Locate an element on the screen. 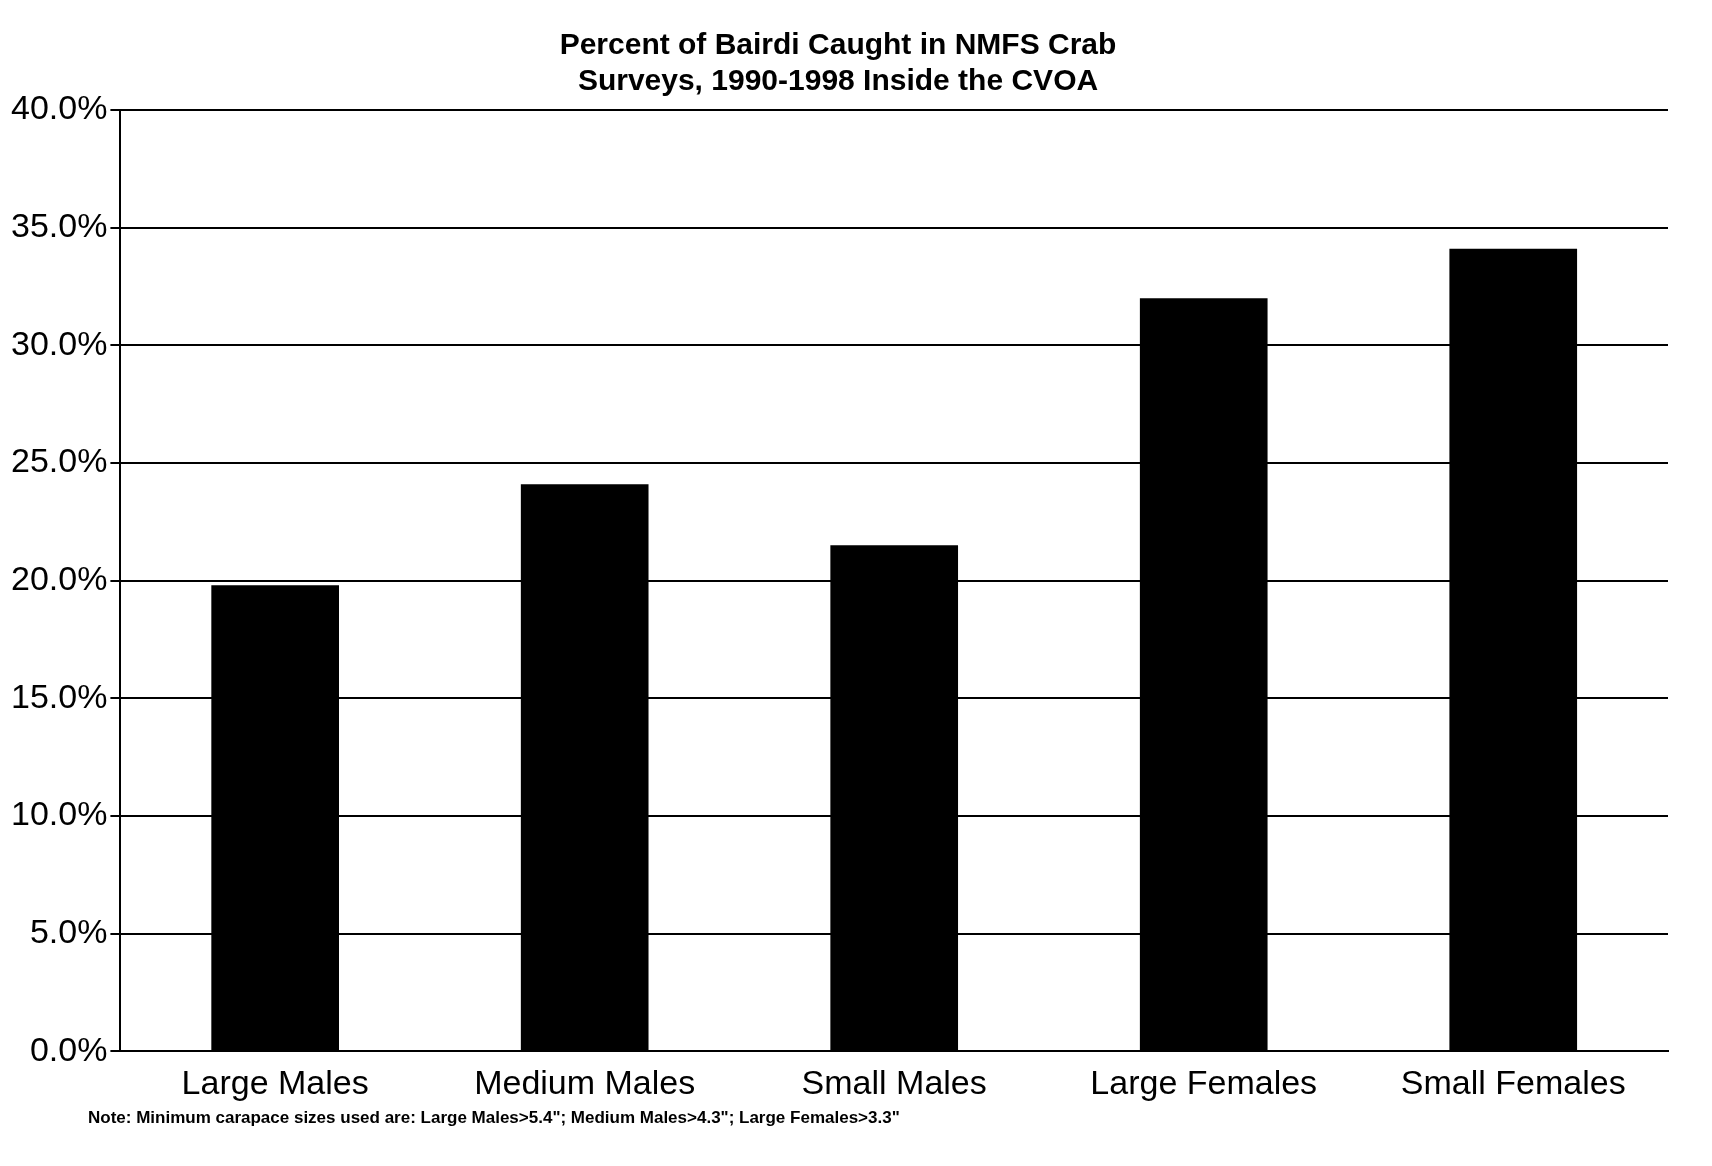 This screenshot has width=1712, height=1166. y-tick-label: 0.0% is located at coordinates (68, 1048).